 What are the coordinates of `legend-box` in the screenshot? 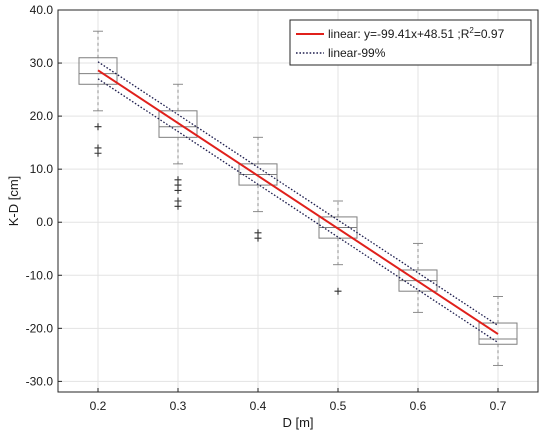 It's located at (410, 42).